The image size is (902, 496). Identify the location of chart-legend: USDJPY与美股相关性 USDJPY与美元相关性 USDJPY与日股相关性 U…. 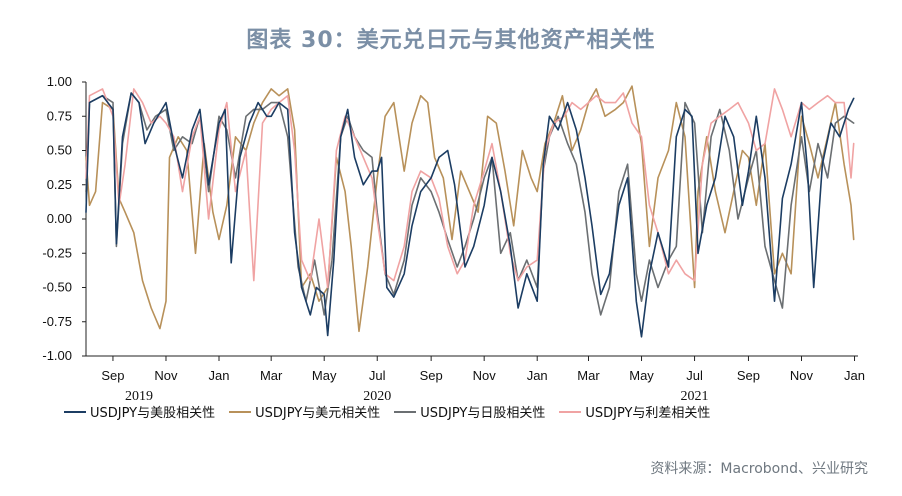
(387, 411).